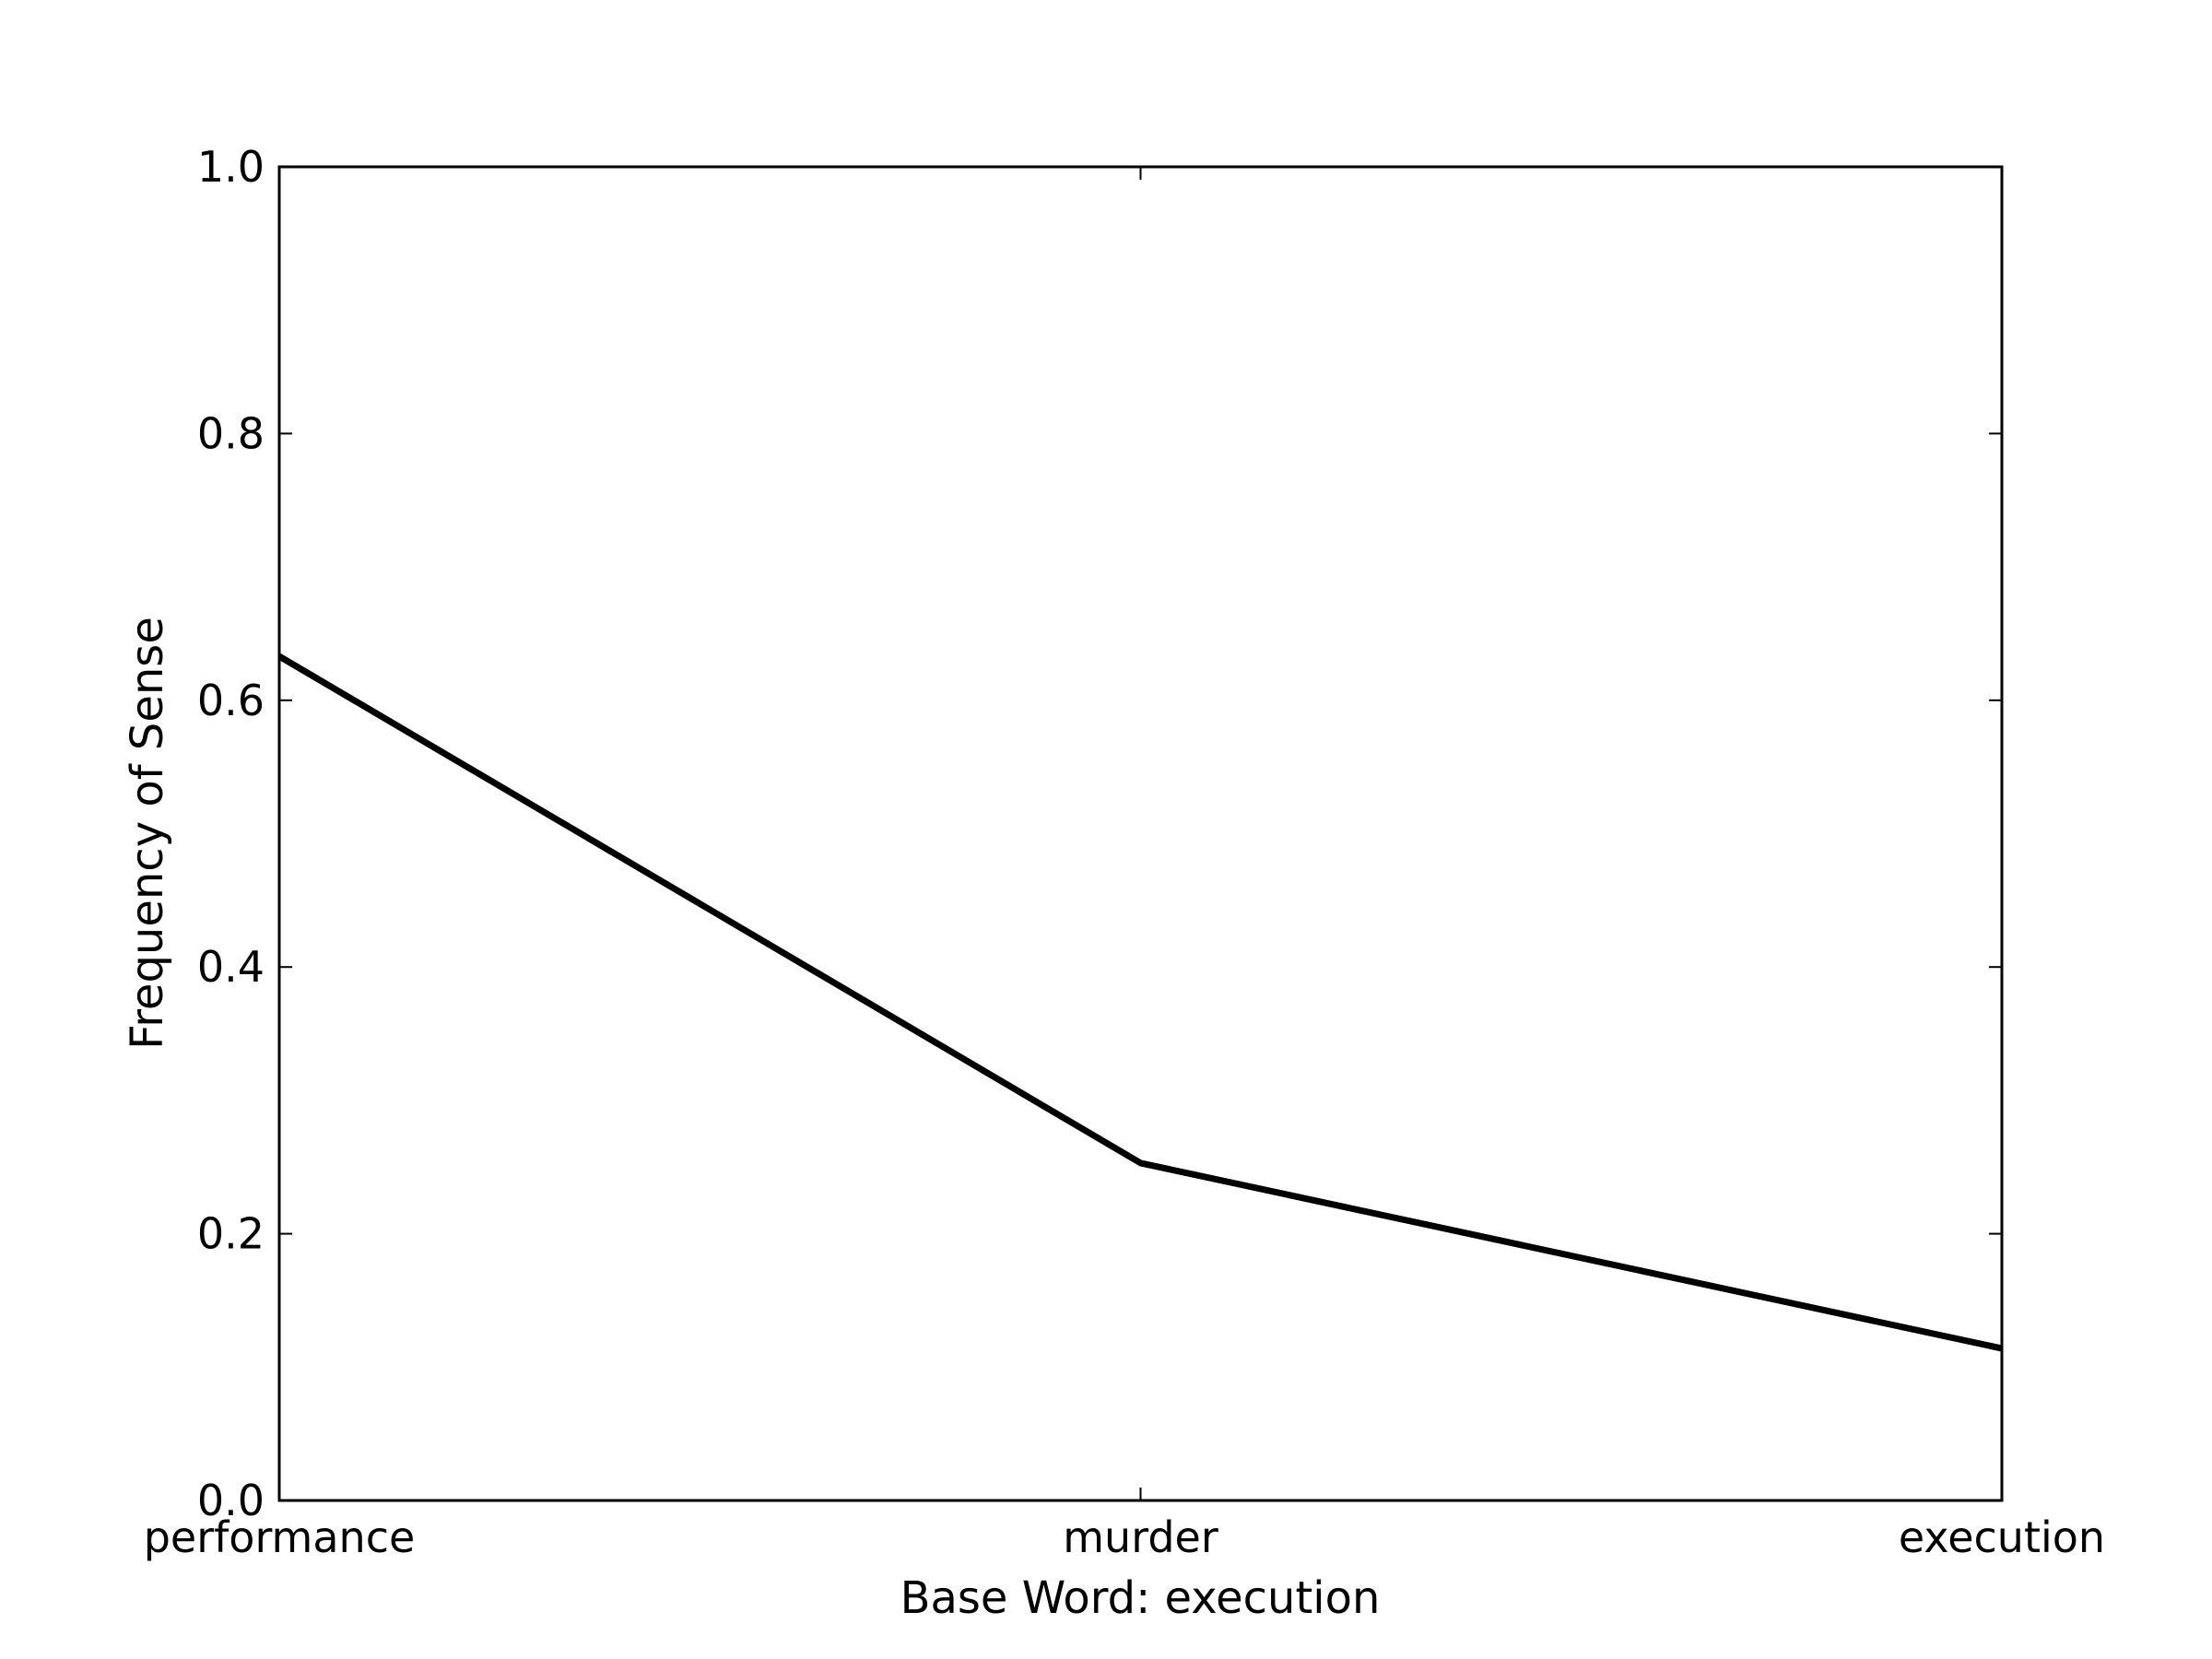  Describe the element at coordinates (231, 167) in the screenshot. I see `y-tick-label: 1.0` at that location.